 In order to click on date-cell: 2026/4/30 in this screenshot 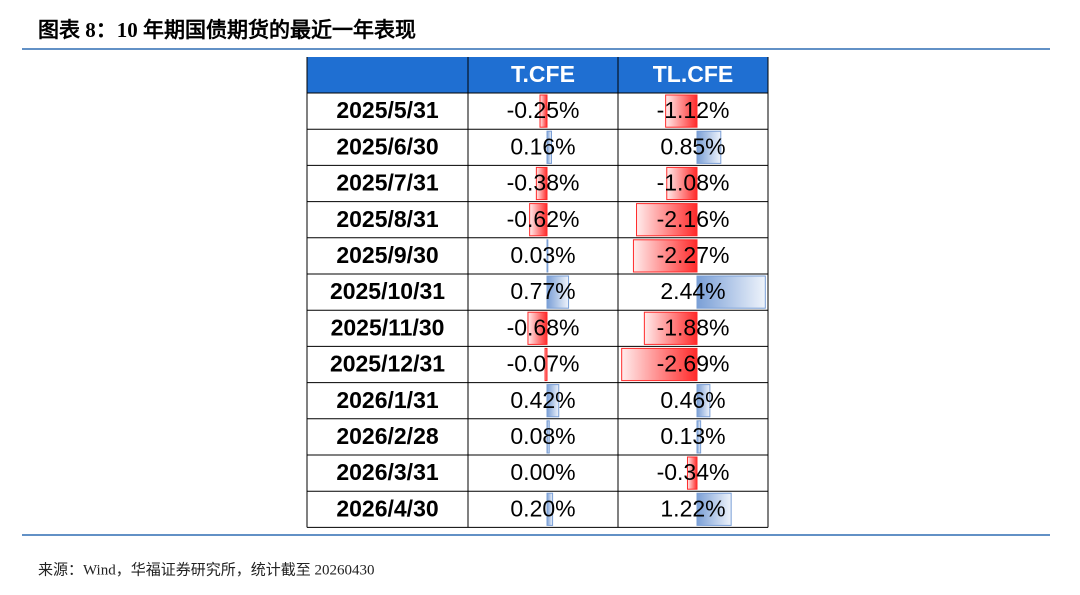, I will do `click(387, 508)`.